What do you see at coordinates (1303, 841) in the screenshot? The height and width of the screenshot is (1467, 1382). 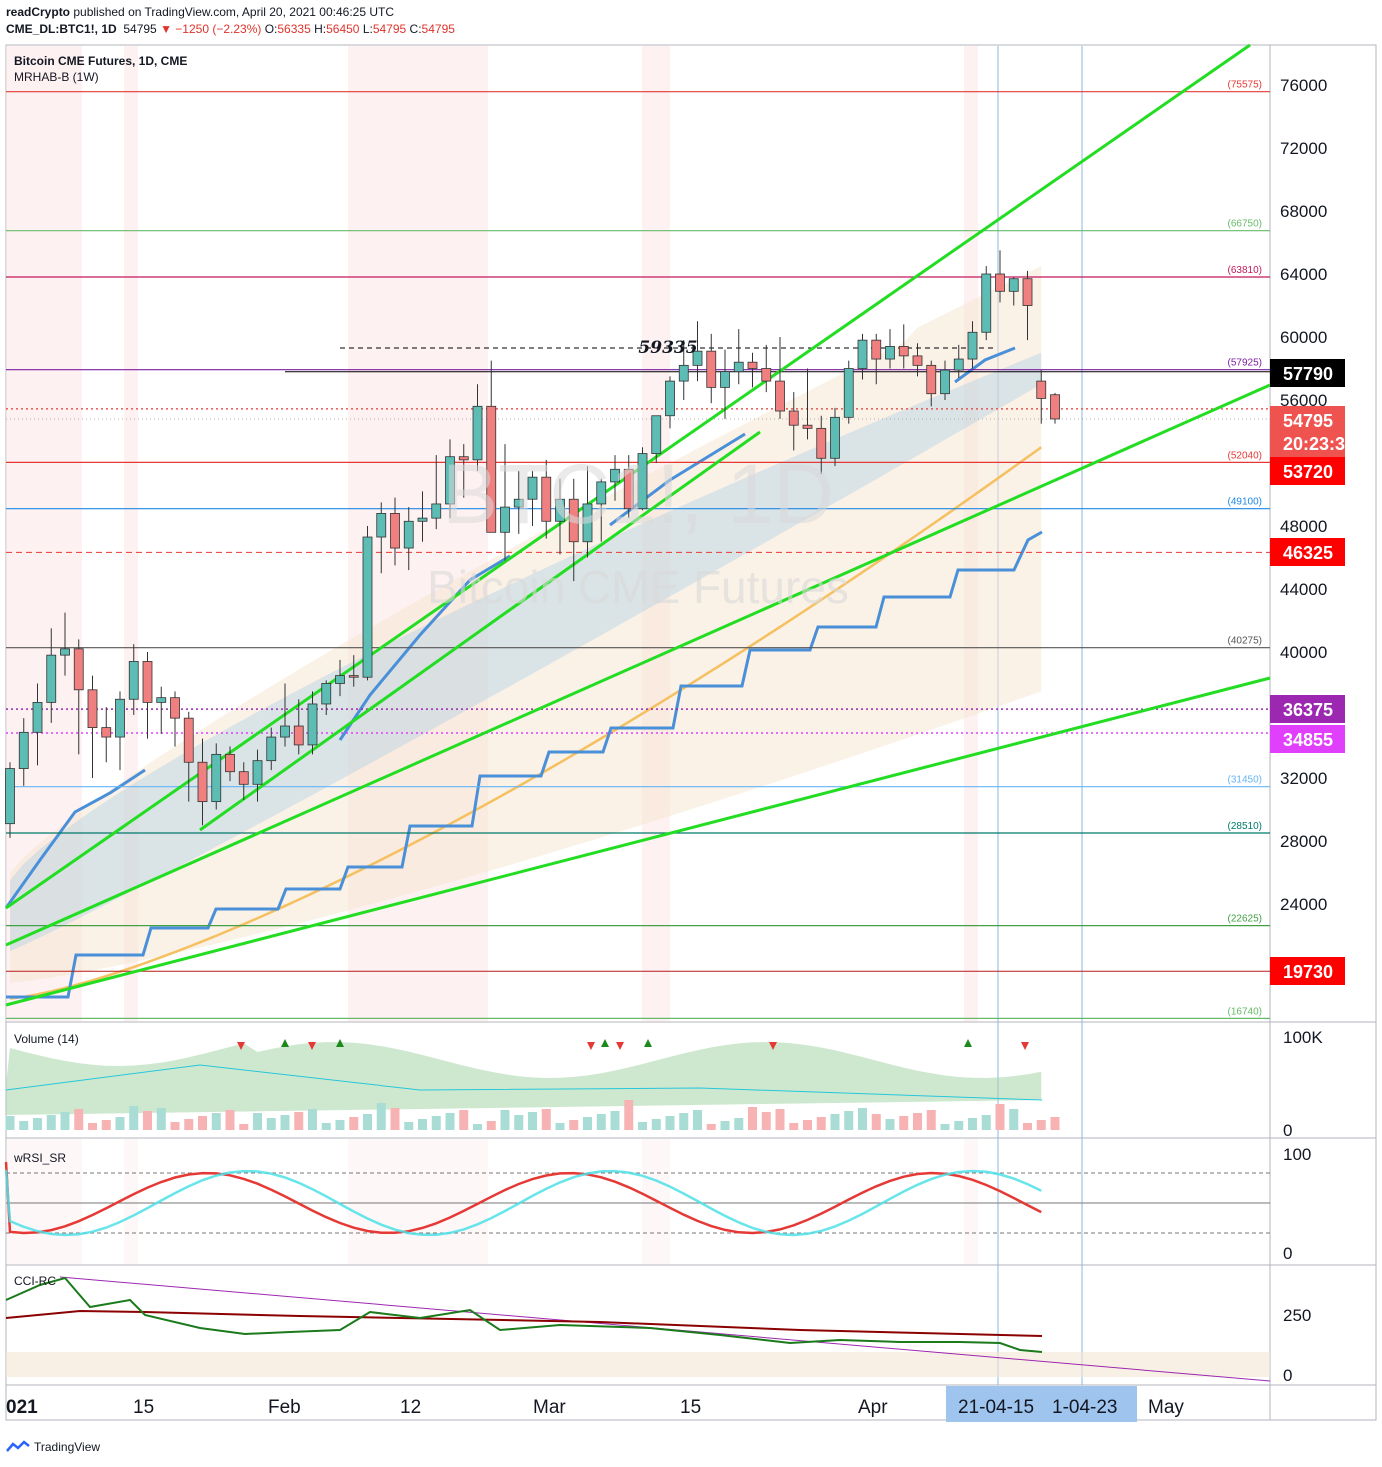 I see `price-axis-tick: 28000` at bounding box center [1303, 841].